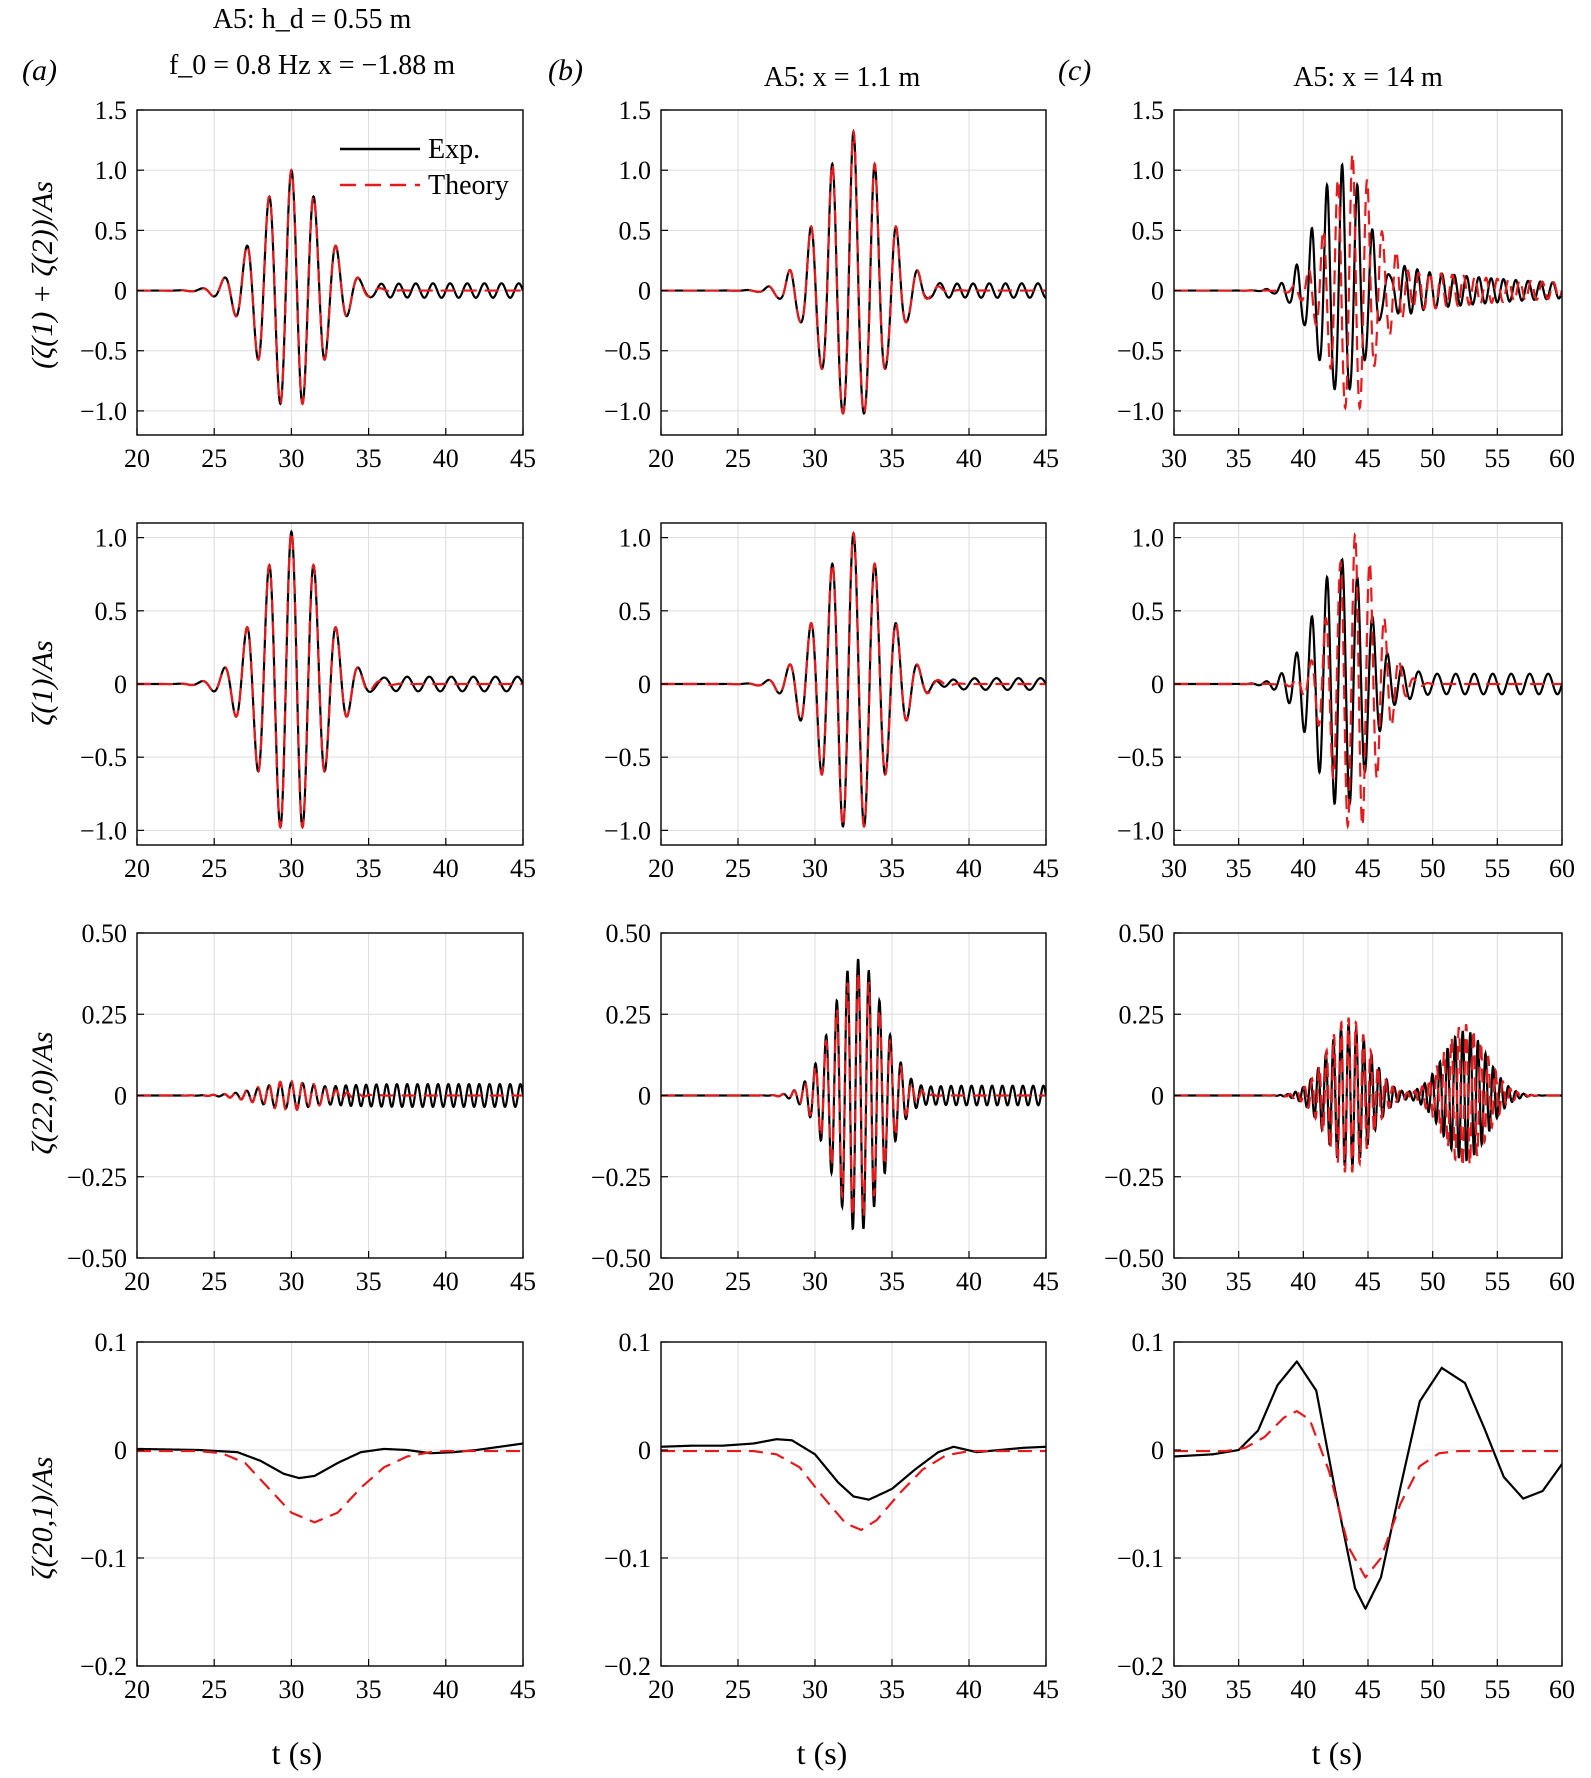  What do you see at coordinates (1433, 868) in the screenshot?
I see `x-tick-label: 50` at bounding box center [1433, 868].